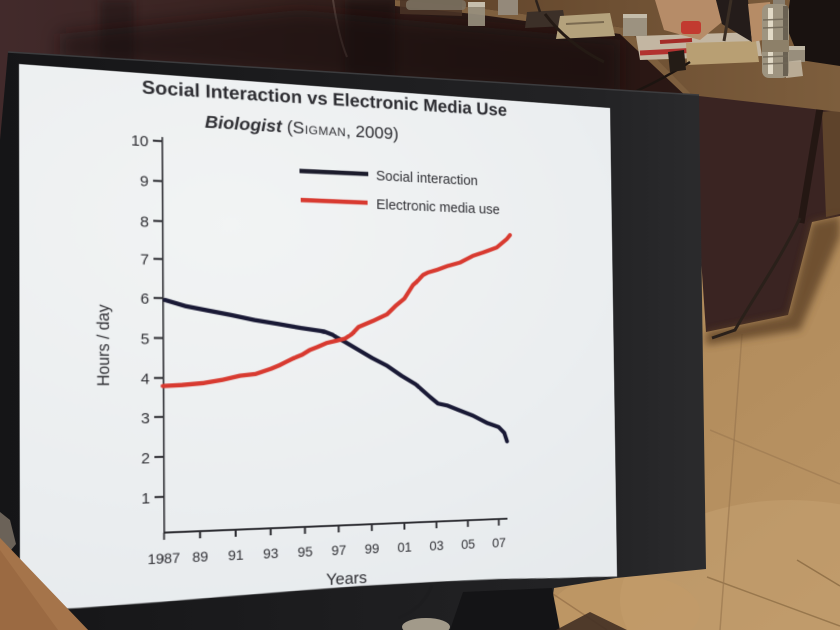  Describe the element at coordinates (144, 182) in the screenshot. I see `svg-text: 9` at that location.